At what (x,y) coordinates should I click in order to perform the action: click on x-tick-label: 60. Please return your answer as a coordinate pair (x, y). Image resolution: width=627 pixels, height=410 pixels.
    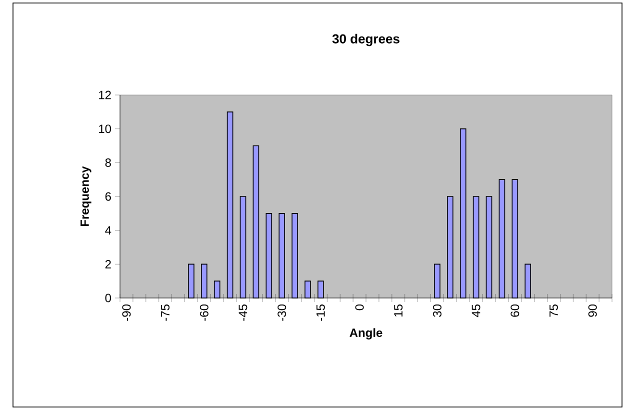
    Looking at the image, I should click on (515, 310).